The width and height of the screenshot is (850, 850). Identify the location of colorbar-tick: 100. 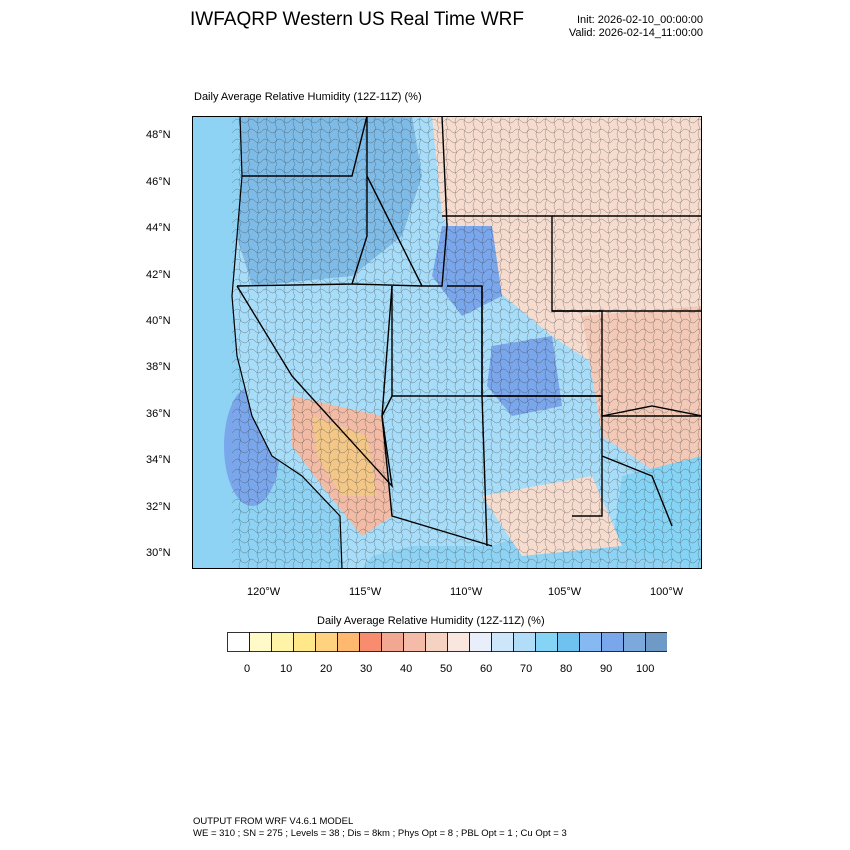
(645, 669).